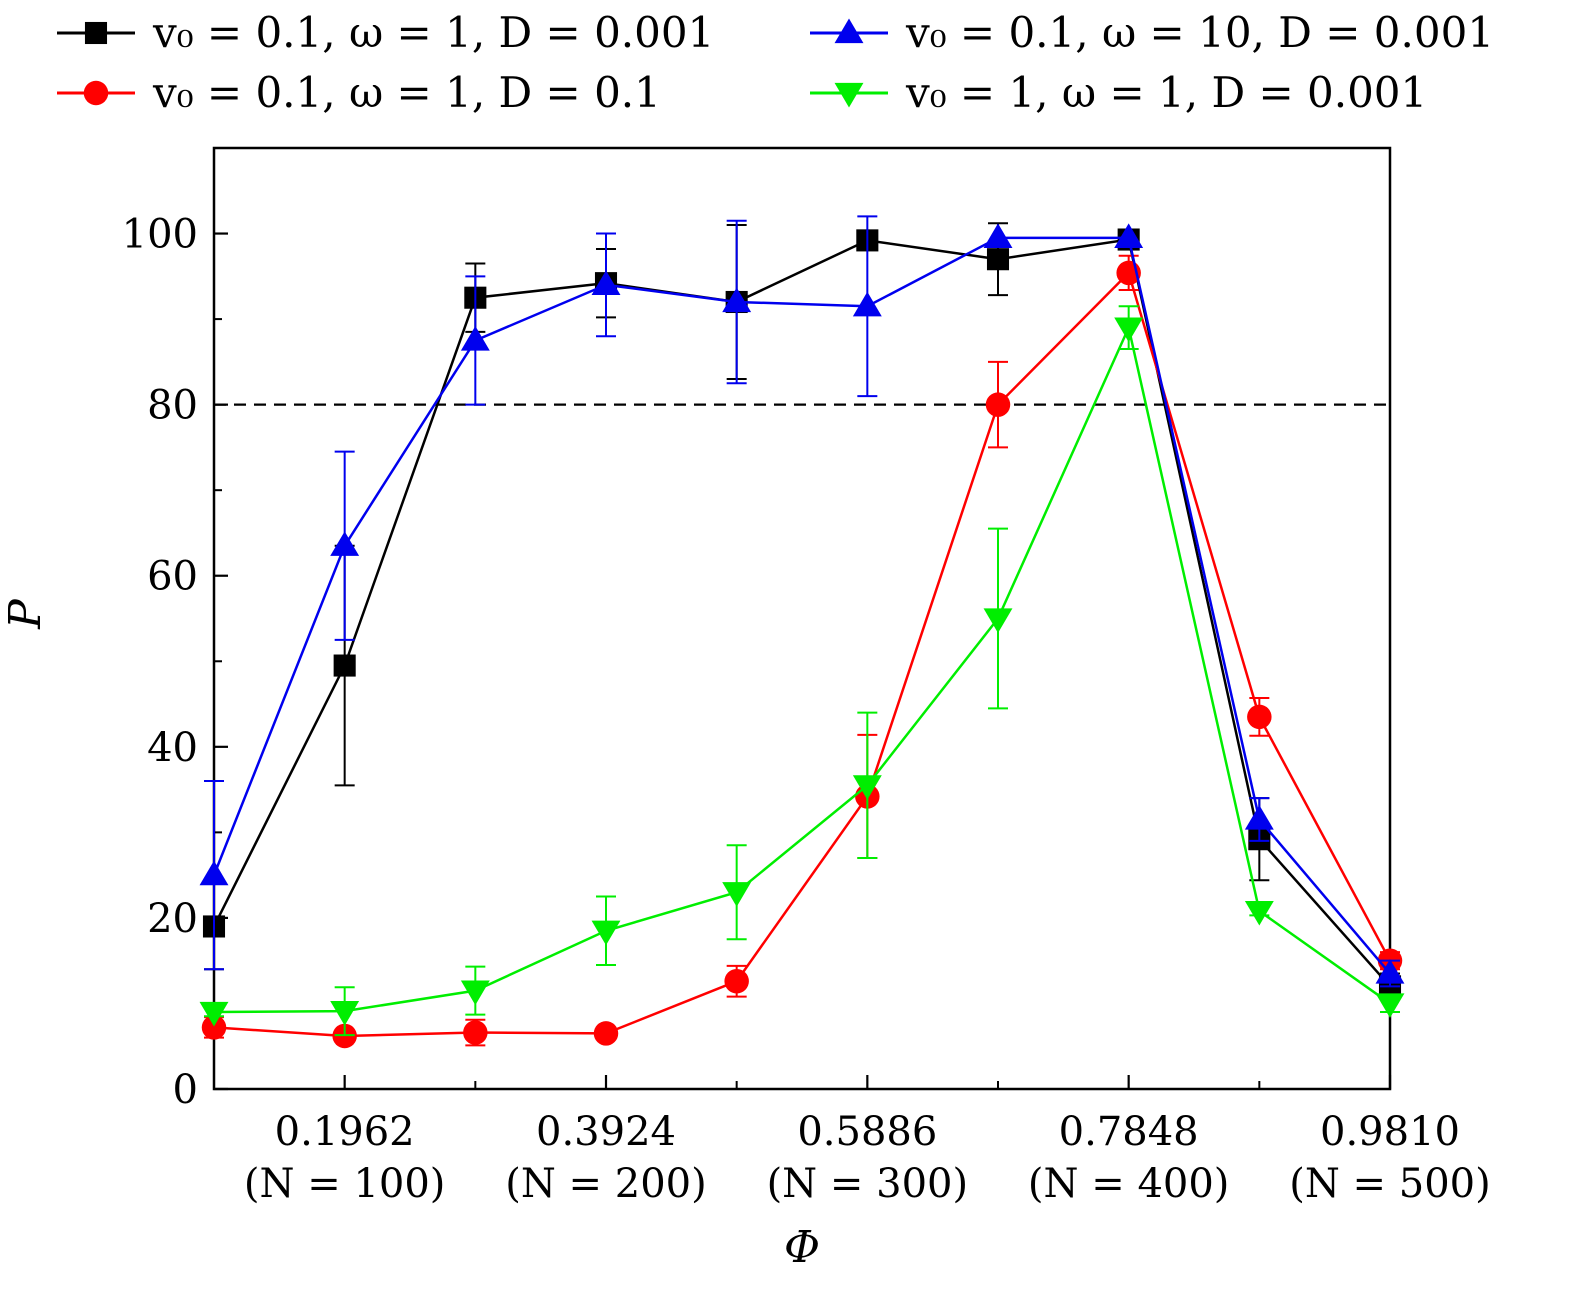 Image resolution: width=1575 pixels, height=1289 pixels. What do you see at coordinates (1390, 1184) in the screenshot?
I see `x-tick-sublabel: (N = 500)` at bounding box center [1390, 1184].